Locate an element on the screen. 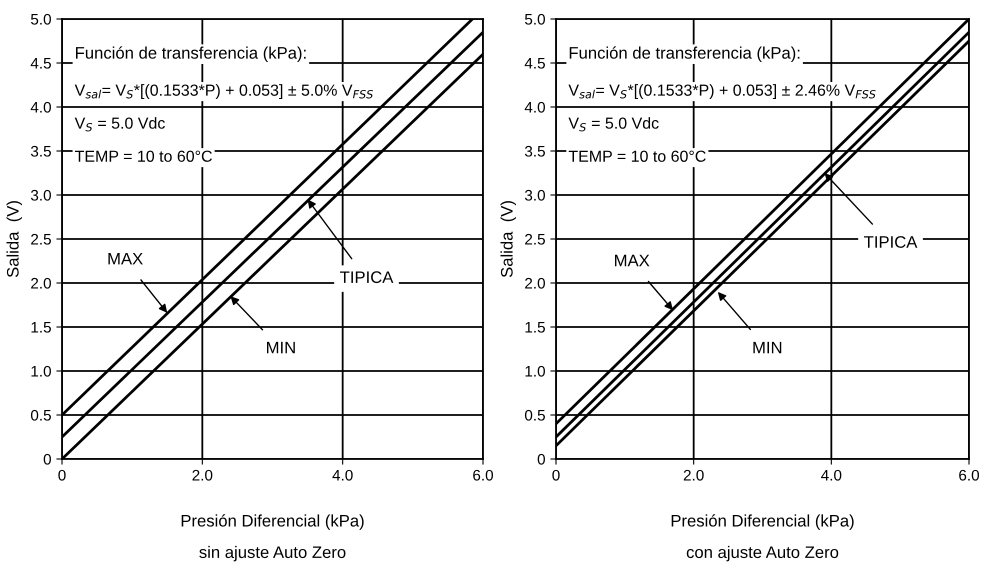 This screenshot has width=984, height=577. text: con ajuste Auto Zero is located at coordinates (762, 554).